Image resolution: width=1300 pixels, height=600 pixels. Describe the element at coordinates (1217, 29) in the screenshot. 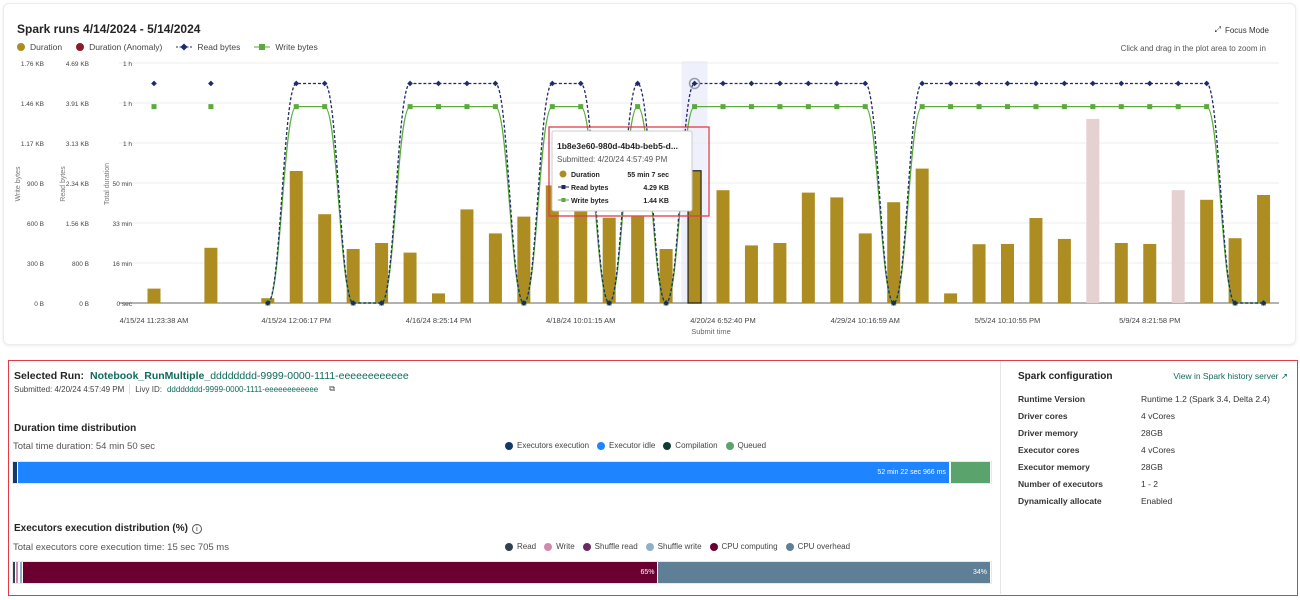

I see `focus-mode-icon: ⤢` at that location.